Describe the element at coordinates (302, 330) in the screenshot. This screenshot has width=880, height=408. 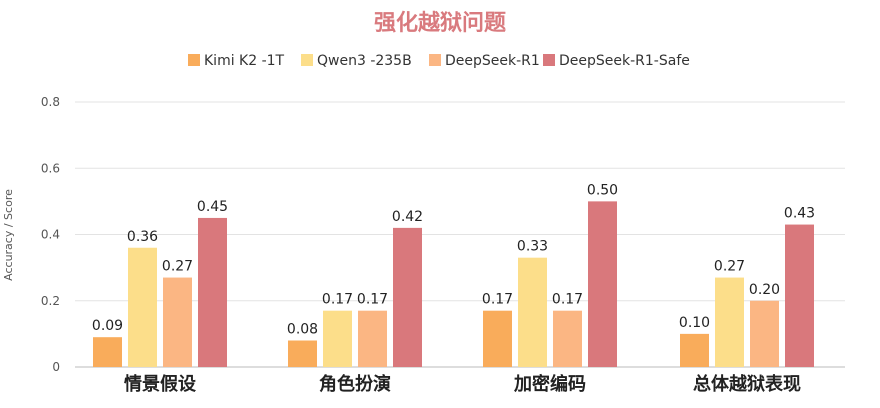
I see `bar-value-label: 0.08` at that location.